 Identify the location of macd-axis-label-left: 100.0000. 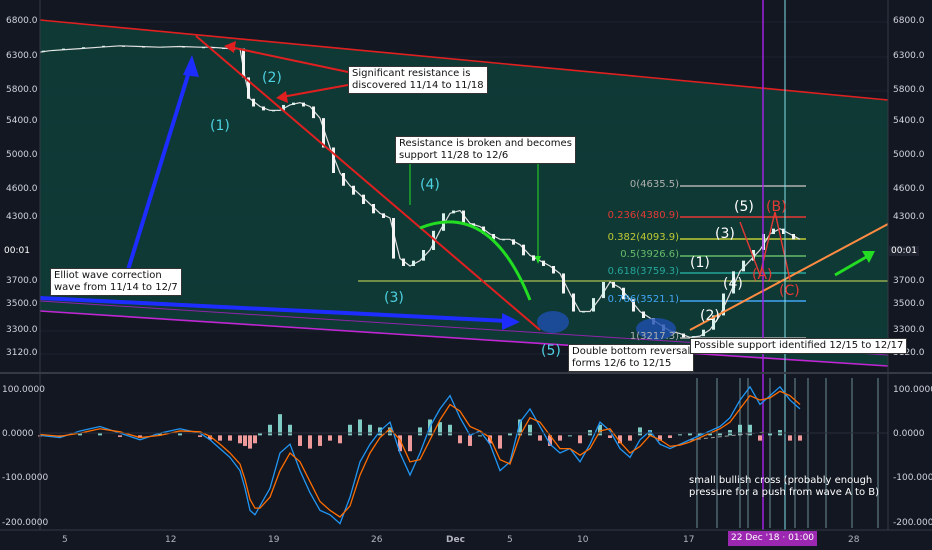
(23, 390).